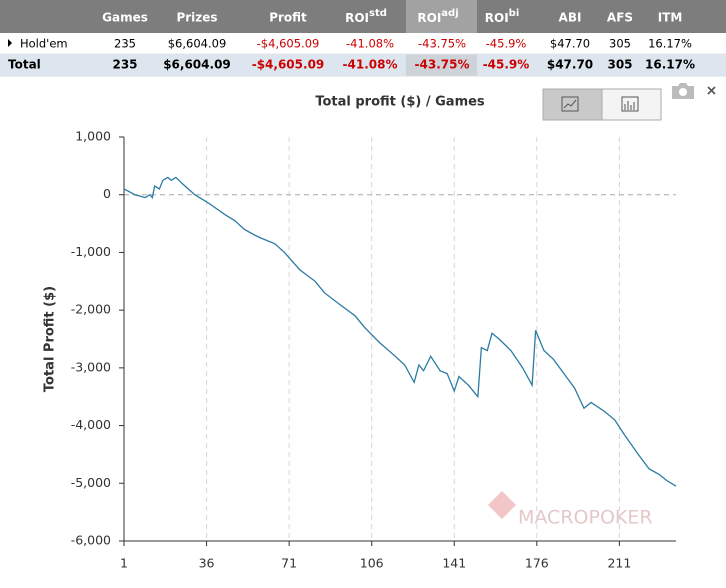  I want to click on header-sup: bi, so click(514, 13).